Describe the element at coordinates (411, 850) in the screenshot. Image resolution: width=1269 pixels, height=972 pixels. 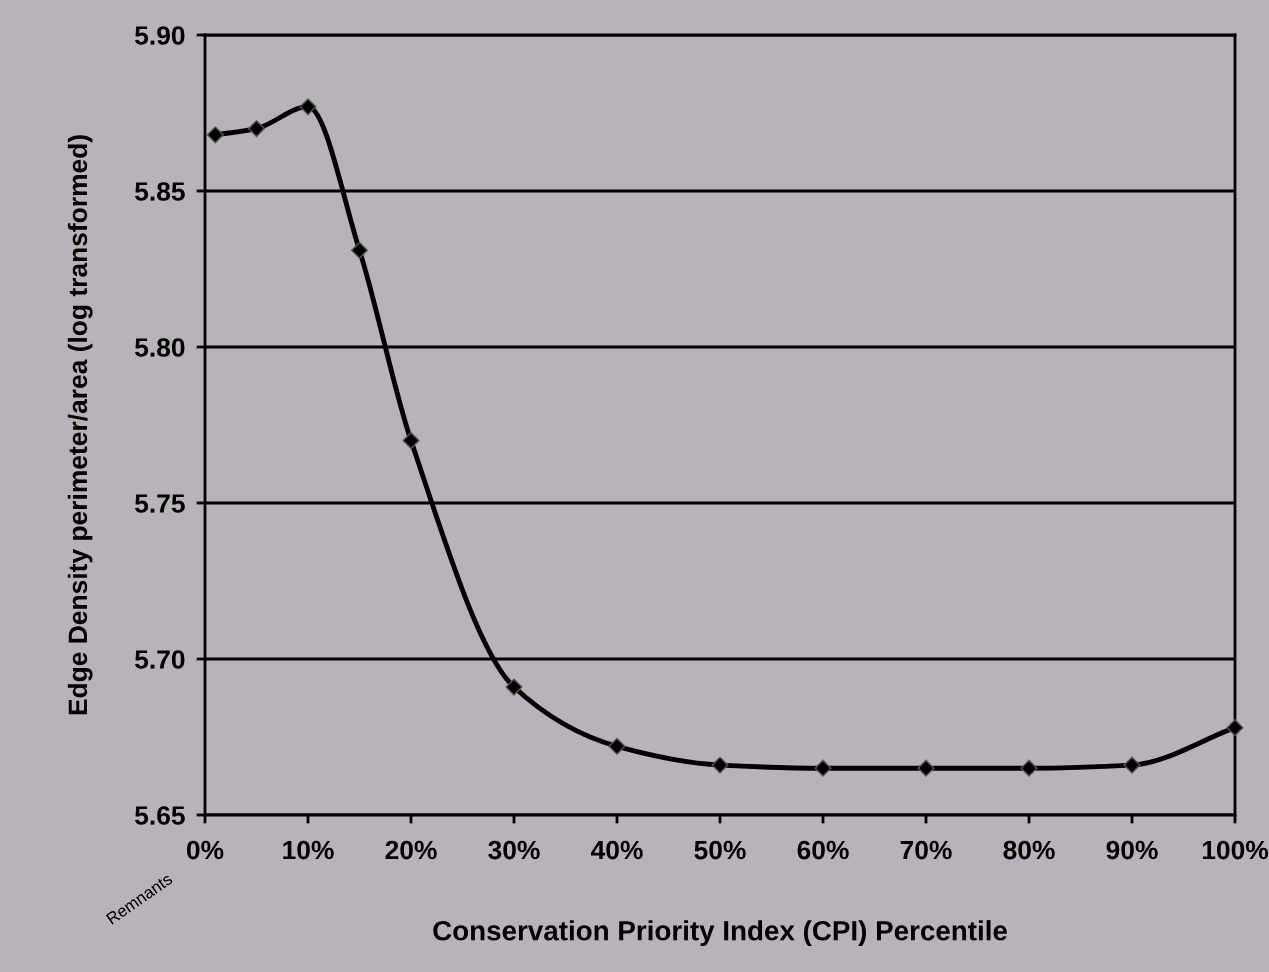
I see `x-tick-label: 20%` at that location.